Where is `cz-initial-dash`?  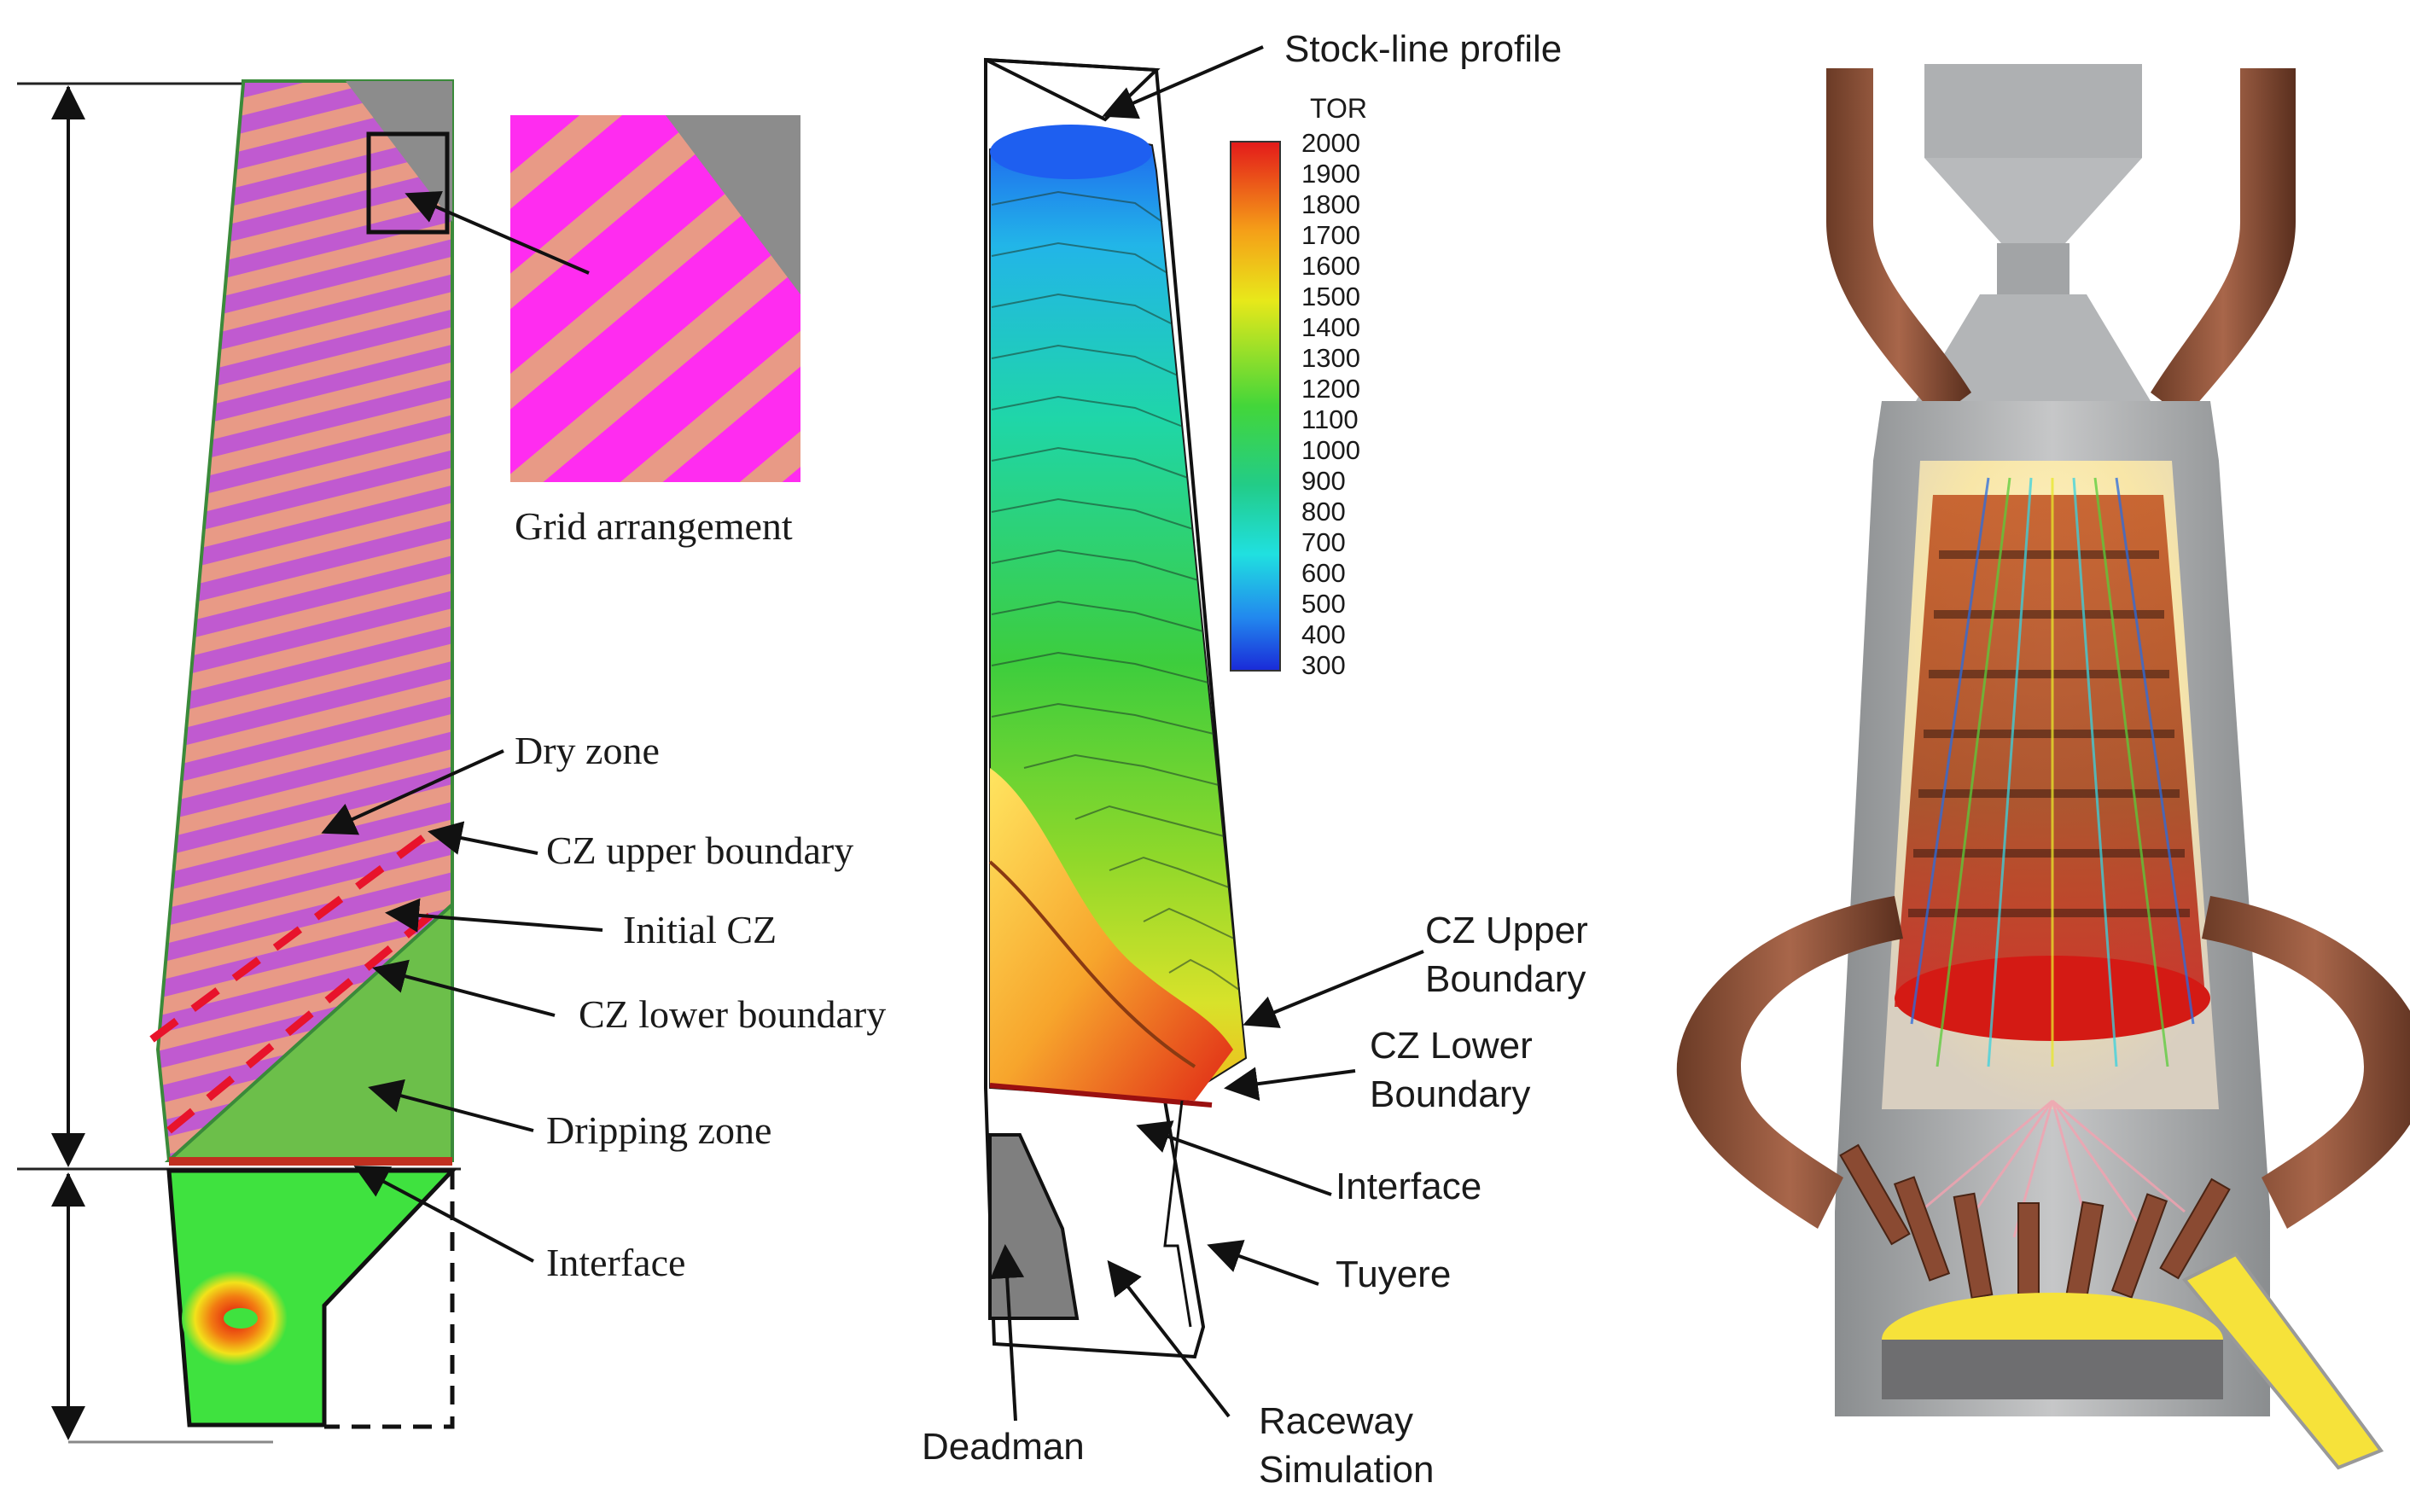
cz-initial-dash is located at coordinates (306, 1017).